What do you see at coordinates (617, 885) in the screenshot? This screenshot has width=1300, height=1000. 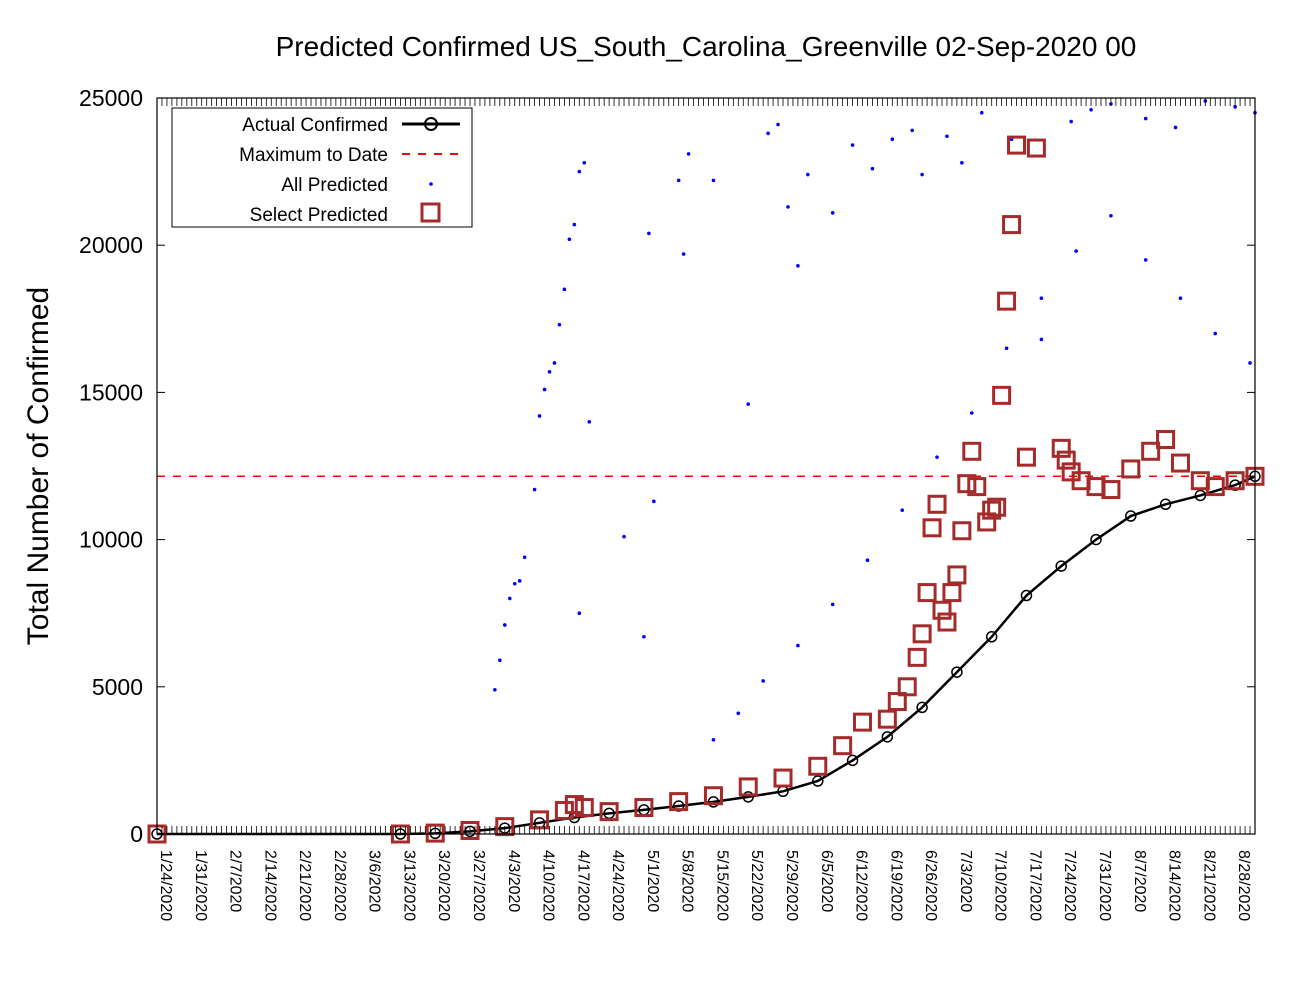 I see `x-tick-label: 4/24/2020` at bounding box center [617, 885].